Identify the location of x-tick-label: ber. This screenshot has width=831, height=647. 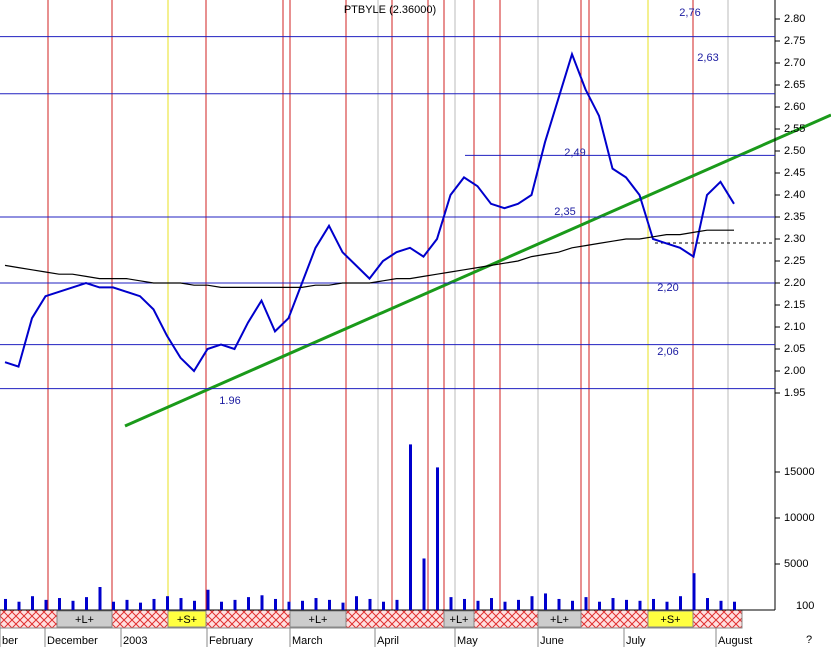
(10, 641).